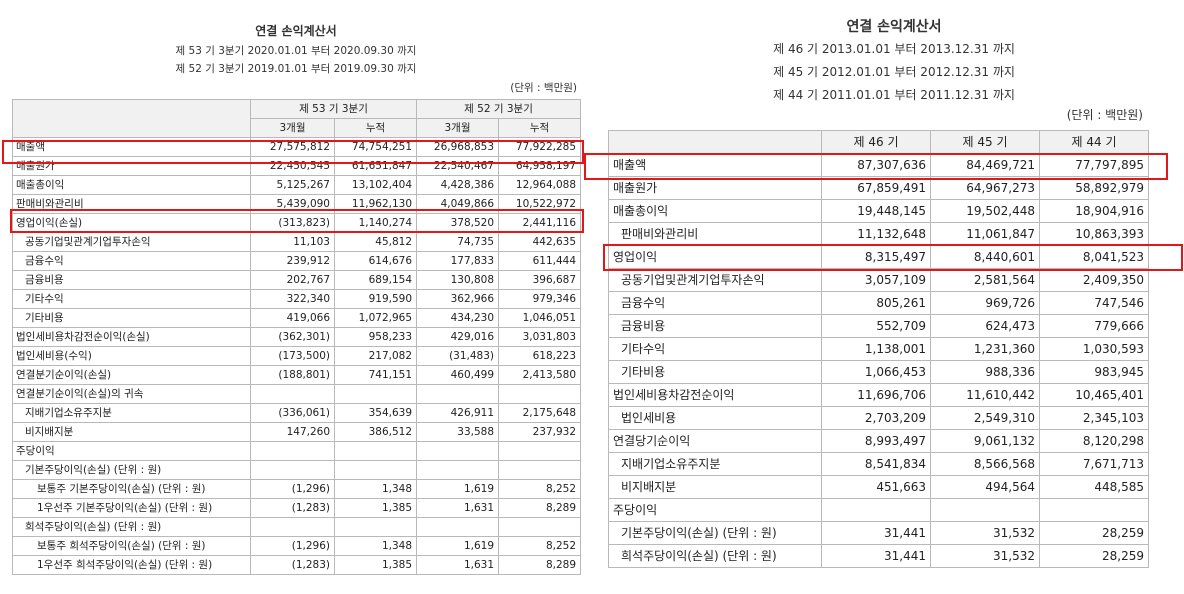 The width and height of the screenshot is (1184, 594). I want to click on left-table-row: 희석주당이익(손실) (단위 : 원), so click(297, 527).